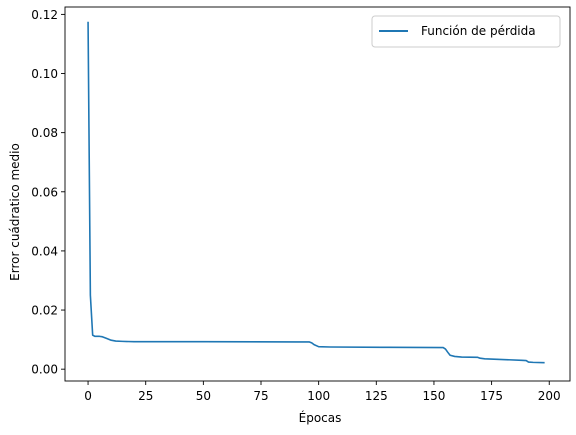  Describe the element at coordinates (88, 396) in the screenshot. I see `x-tick-label: 0` at that location.